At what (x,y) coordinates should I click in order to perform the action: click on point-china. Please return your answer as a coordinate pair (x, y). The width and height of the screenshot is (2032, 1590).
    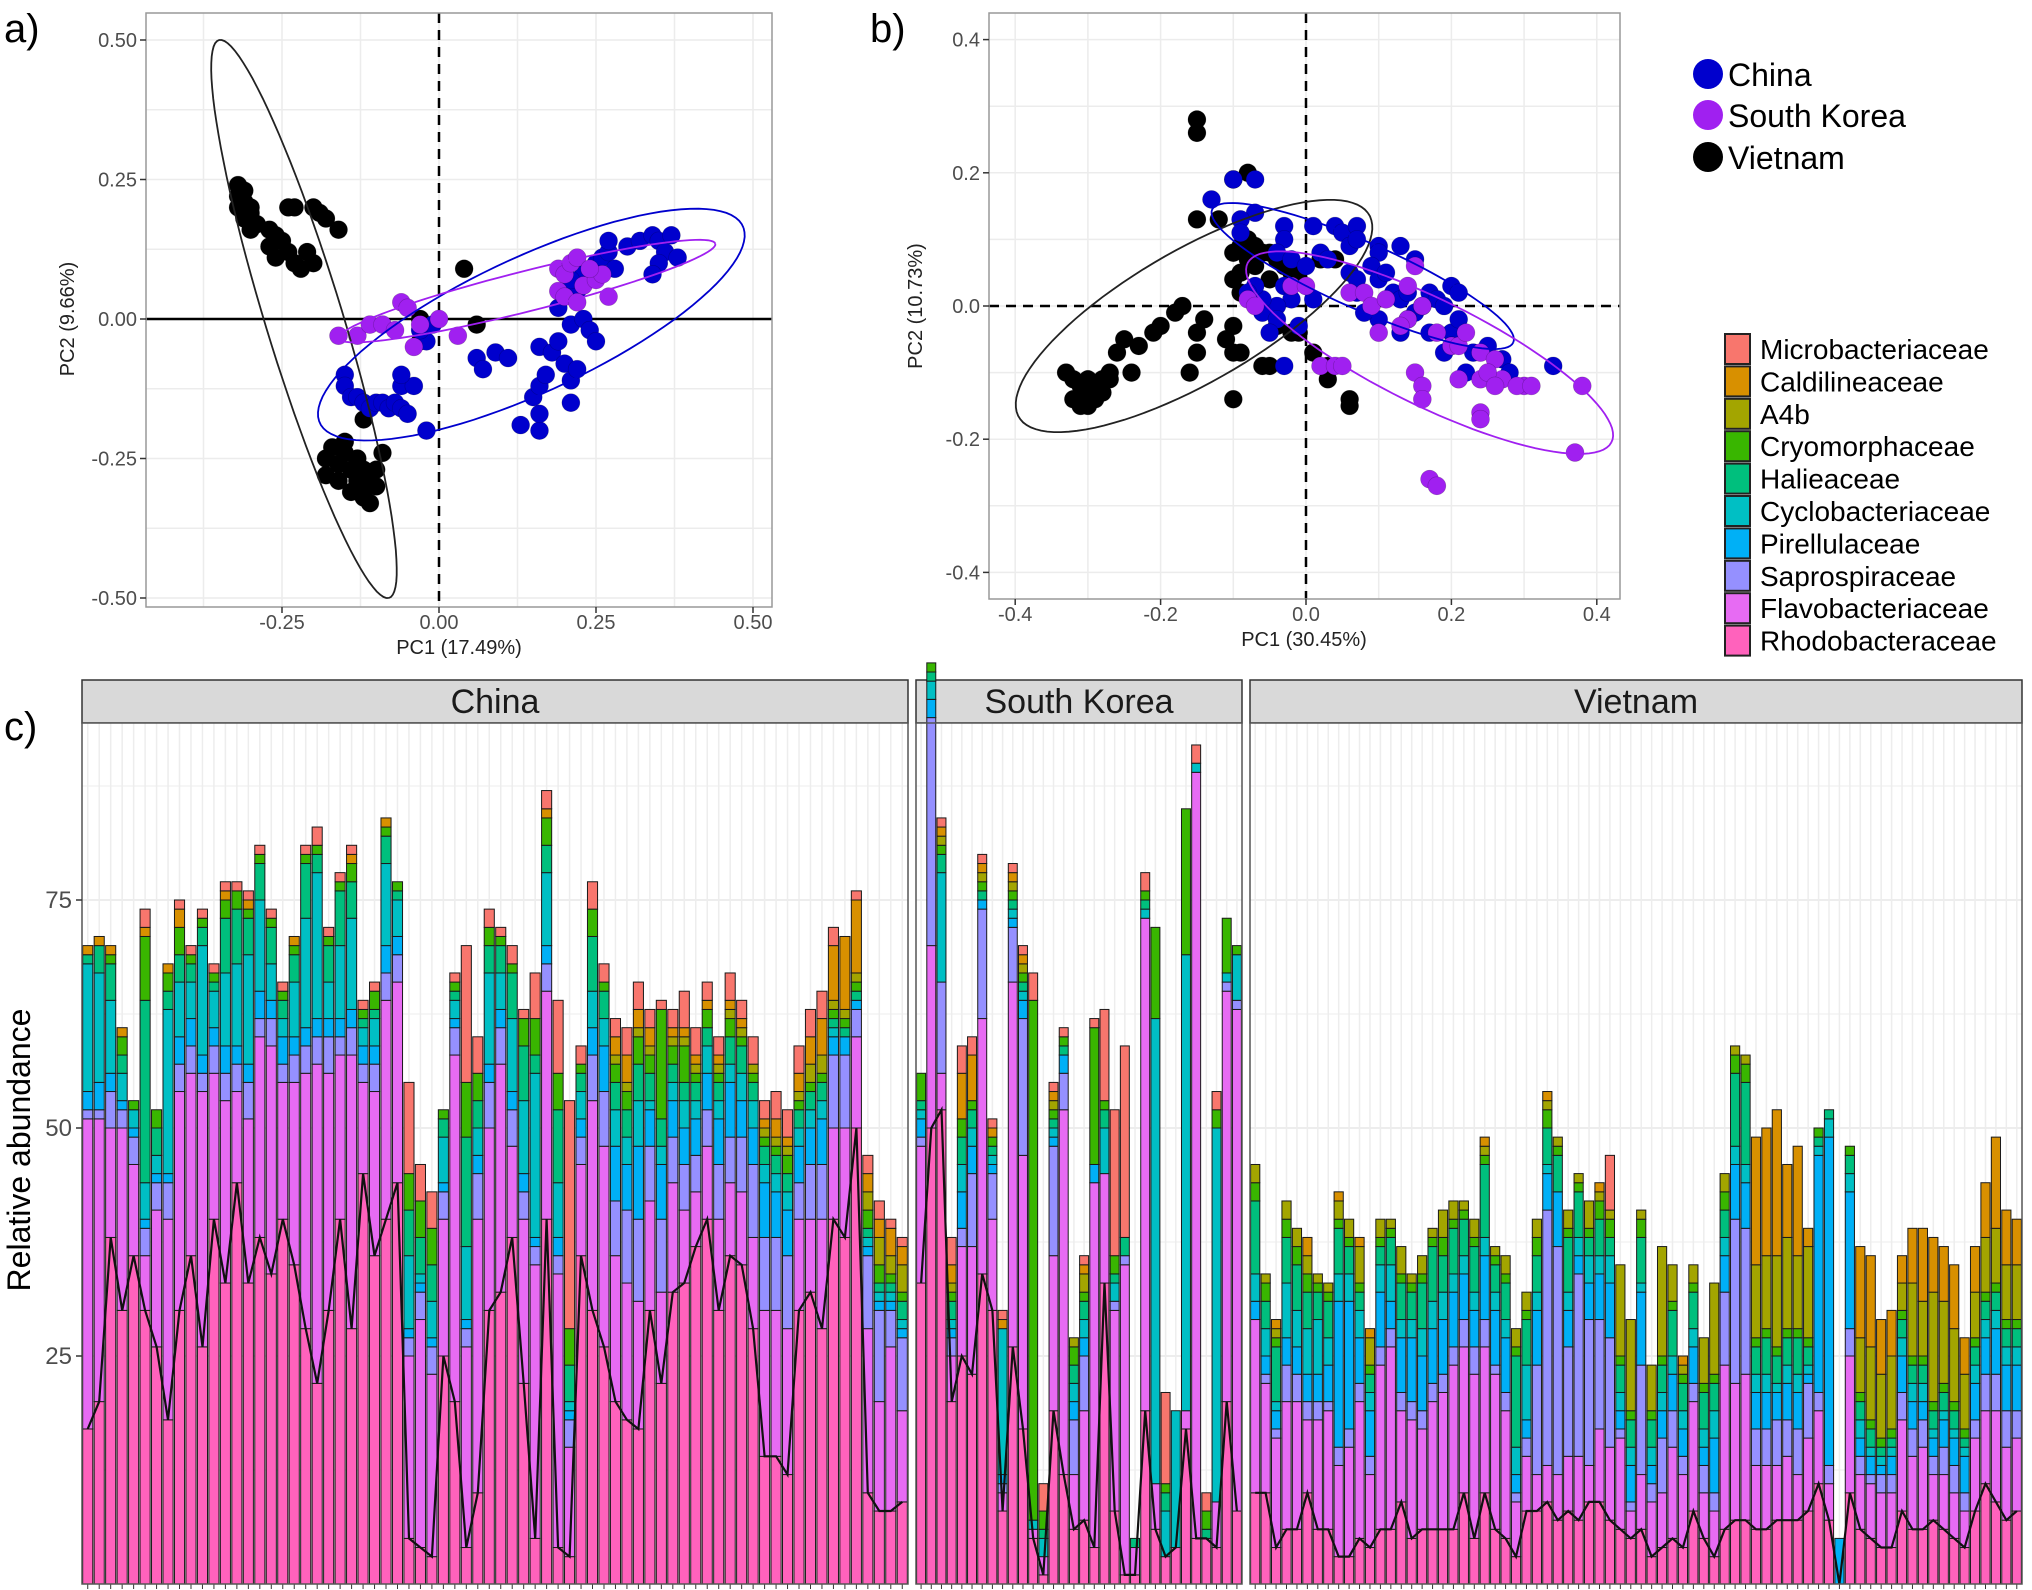
    Looking at the image, I should click on (546, 375).